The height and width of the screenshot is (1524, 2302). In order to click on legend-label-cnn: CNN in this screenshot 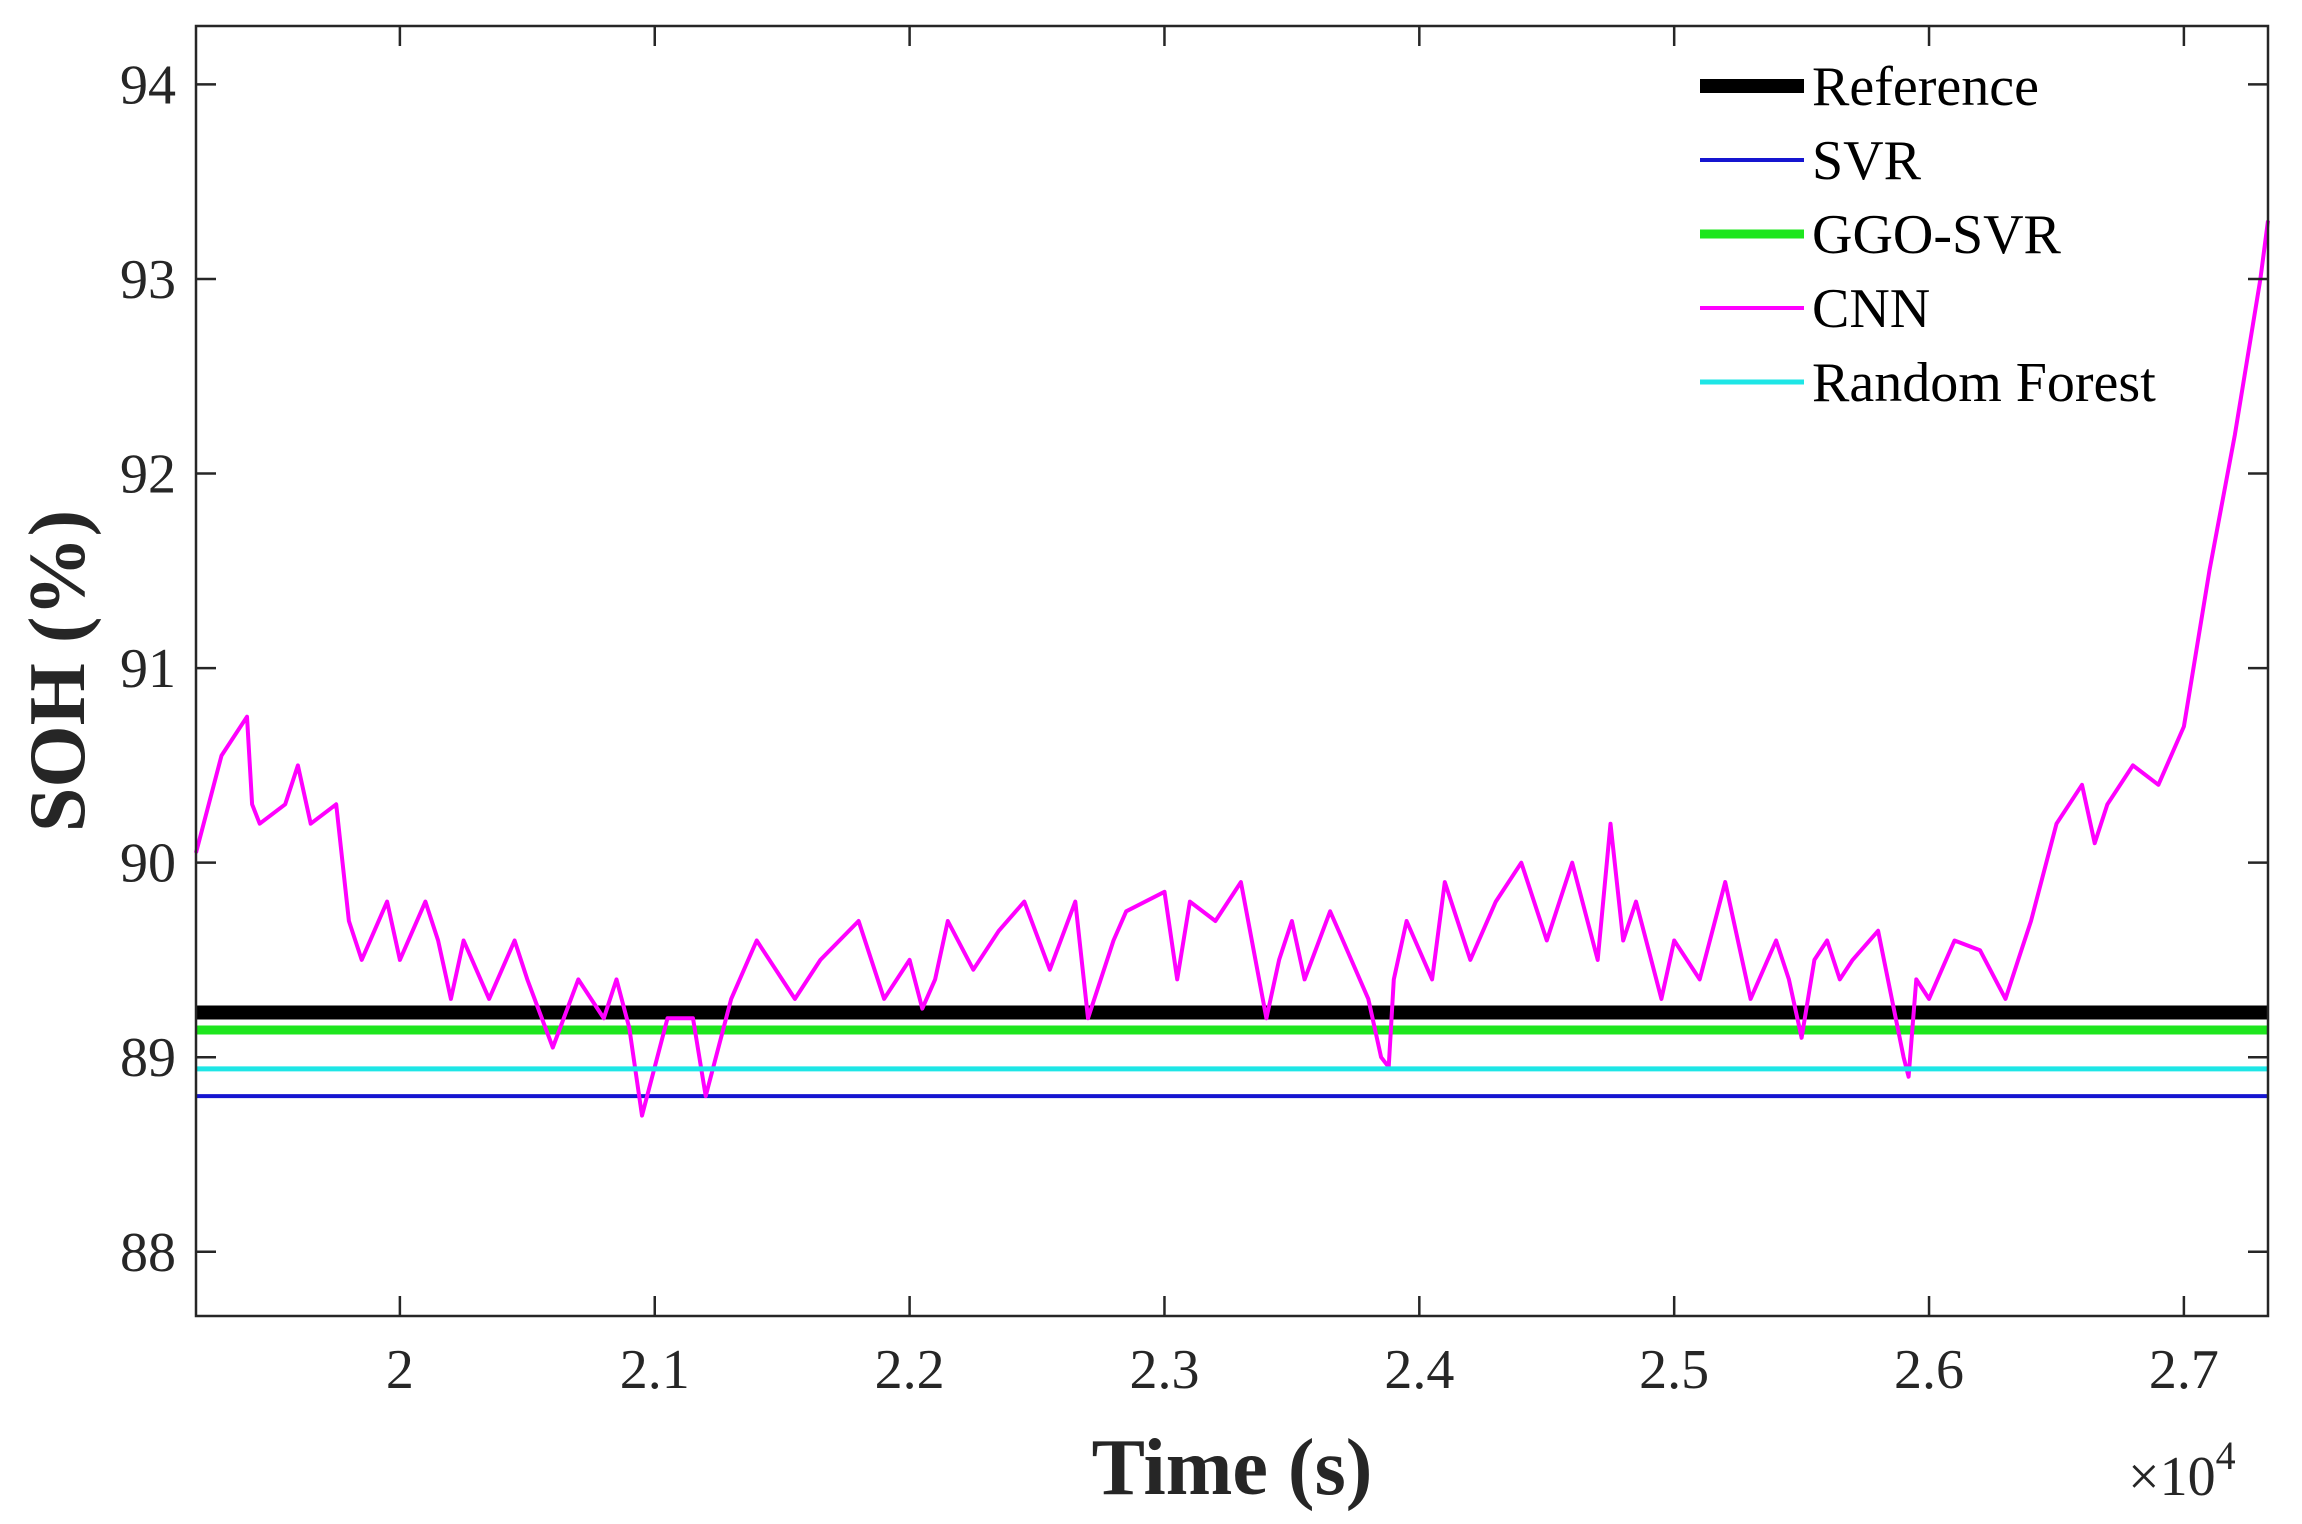, I will do `click(1871, 309)`.